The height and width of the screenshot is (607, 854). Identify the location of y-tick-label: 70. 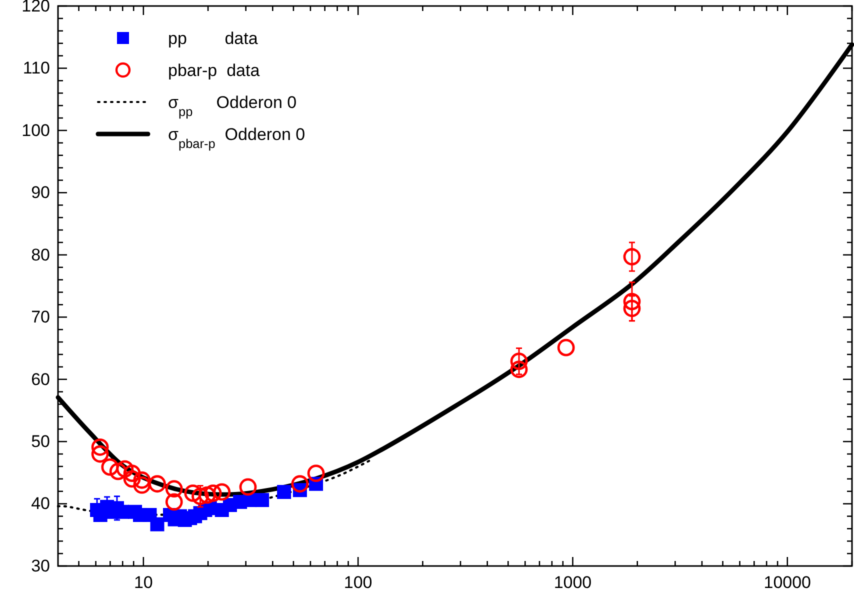
(40, 317).